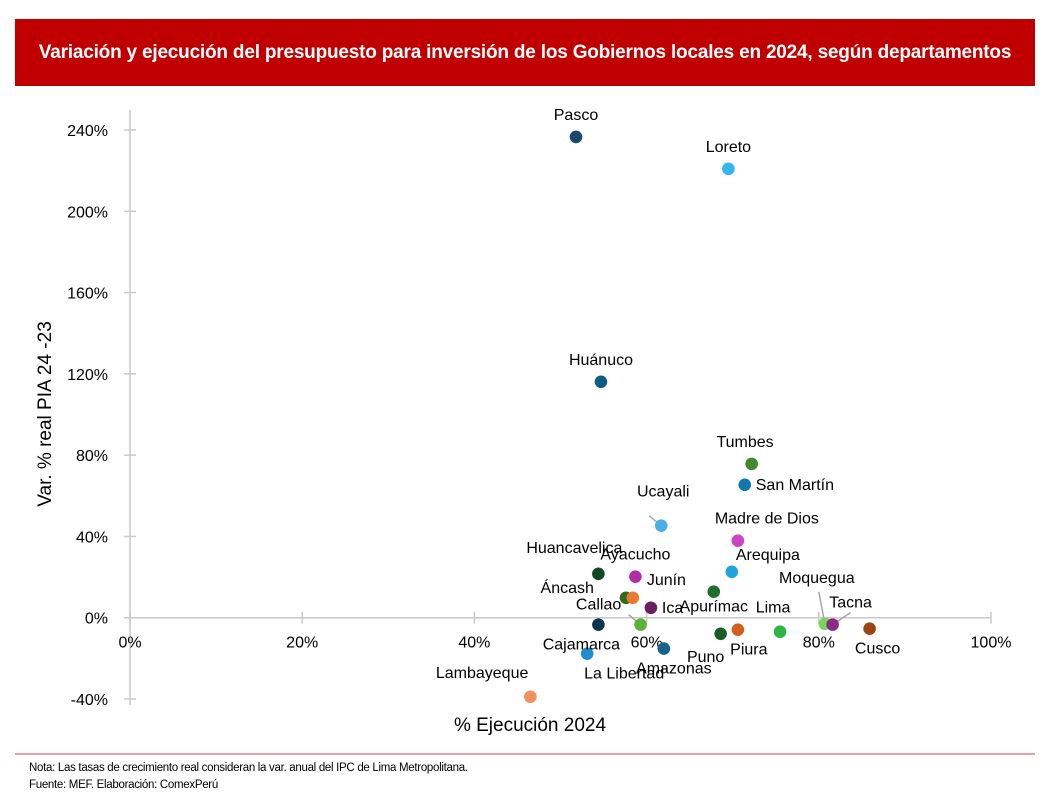 Image resolution: width=1052 pixels, height=802 pixels. What do you see at coordinates (877, 649) in the screenshot?
I see `label-cusco: Cusco` at bounding box center [877, 649].